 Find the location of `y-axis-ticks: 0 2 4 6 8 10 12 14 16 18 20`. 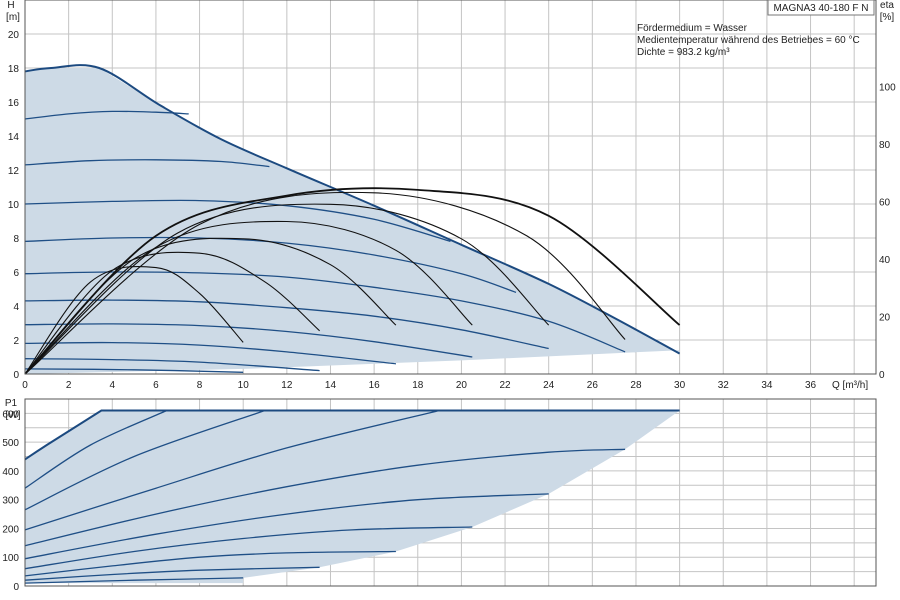

y-axis-ticks: 0 2 4 6 8 10 12 14 16 18 20 is located at coordinates (14, 205).